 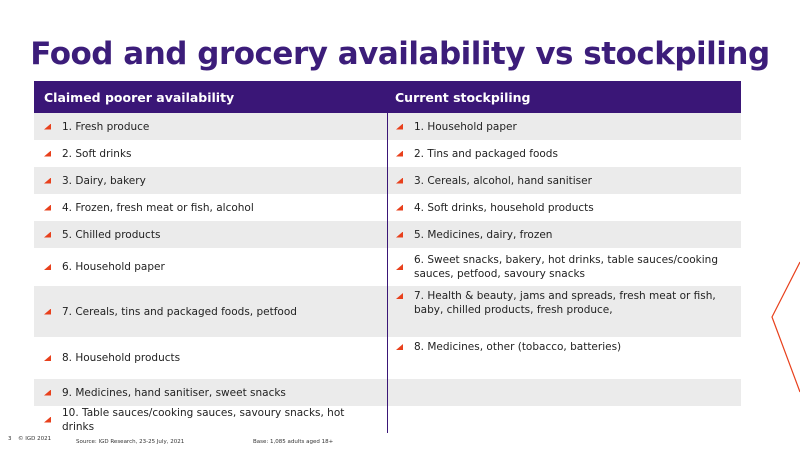 I want to click on right-cell-text: 8. Medicines, other (tobacco, batteries), so click(x=518, y=347).